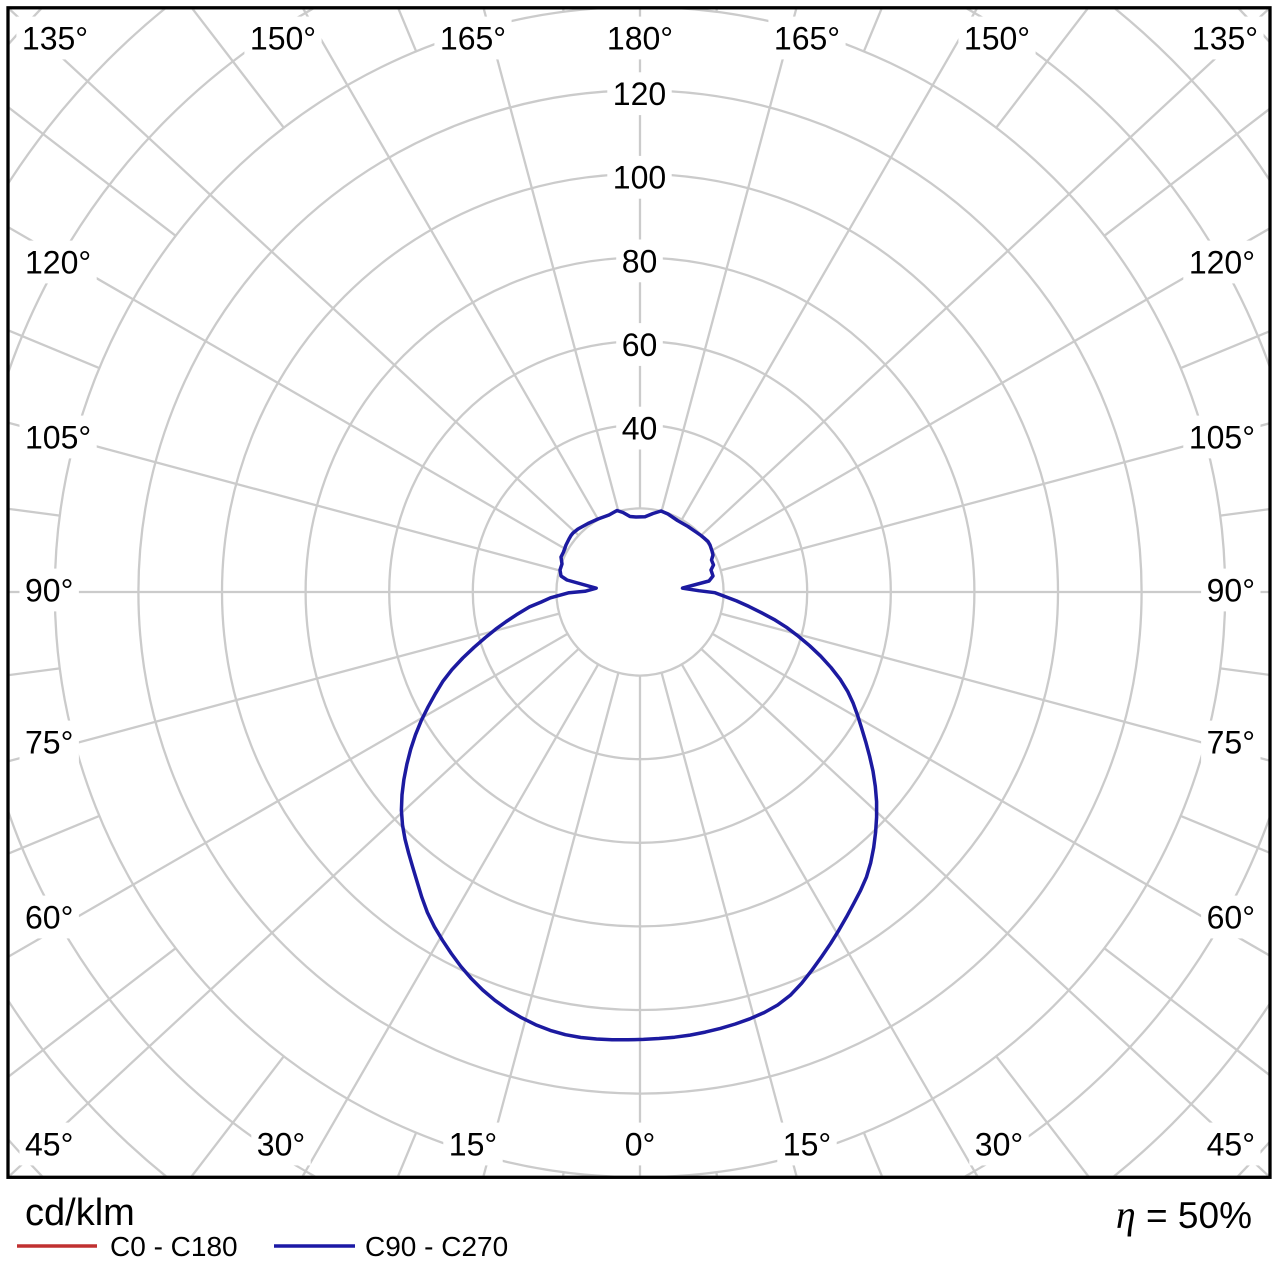 This screenshot has height=1280, width=1280. Describe the element at coordinates (174, 1246) in the screenshot. I see `svg-text: C0 - C180` at that location.